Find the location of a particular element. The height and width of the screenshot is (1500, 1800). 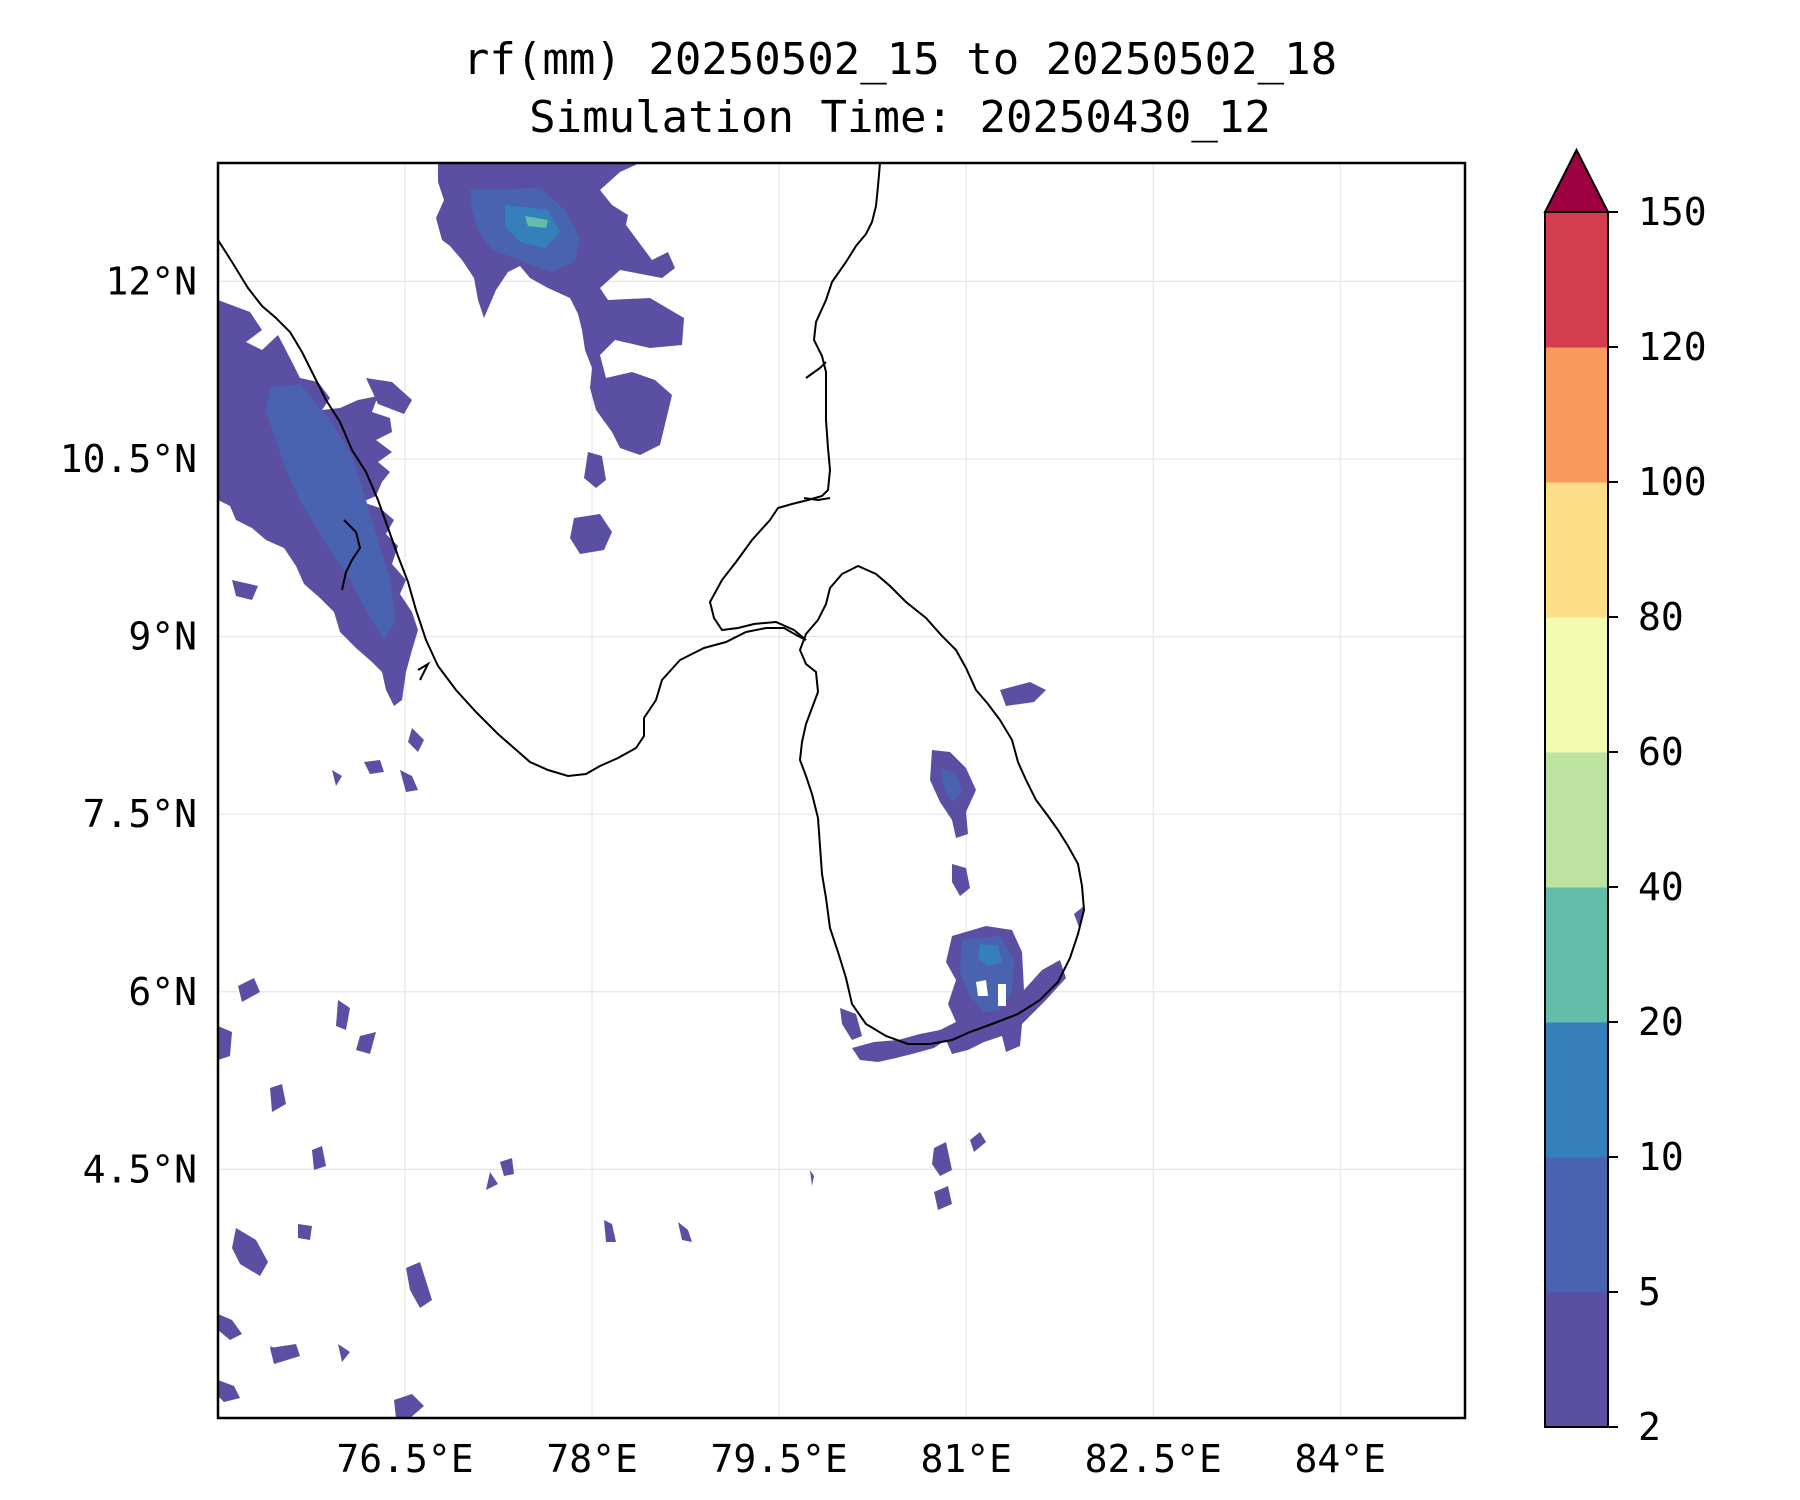

colorbar-tick-label: 10 is located at coordinates (1661, 1157).